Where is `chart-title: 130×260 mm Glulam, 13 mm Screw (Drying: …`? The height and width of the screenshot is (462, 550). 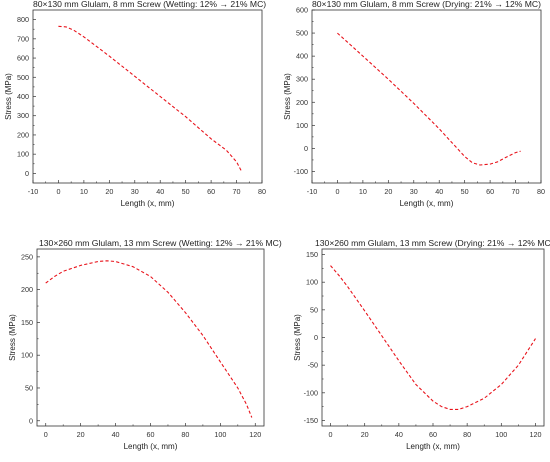 chart-title: 130×260 mm Glulam, 13 mm Screw (Drying: … is located at coordinates (432, 243).